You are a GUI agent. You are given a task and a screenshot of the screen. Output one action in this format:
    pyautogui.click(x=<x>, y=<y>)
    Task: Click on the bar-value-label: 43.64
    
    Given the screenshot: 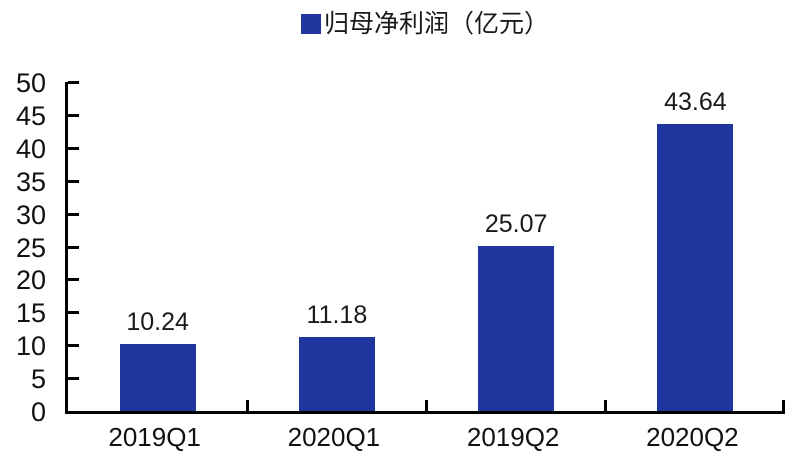 What is the action you would take?
    pyautogui.click(x=695, y=101)
    